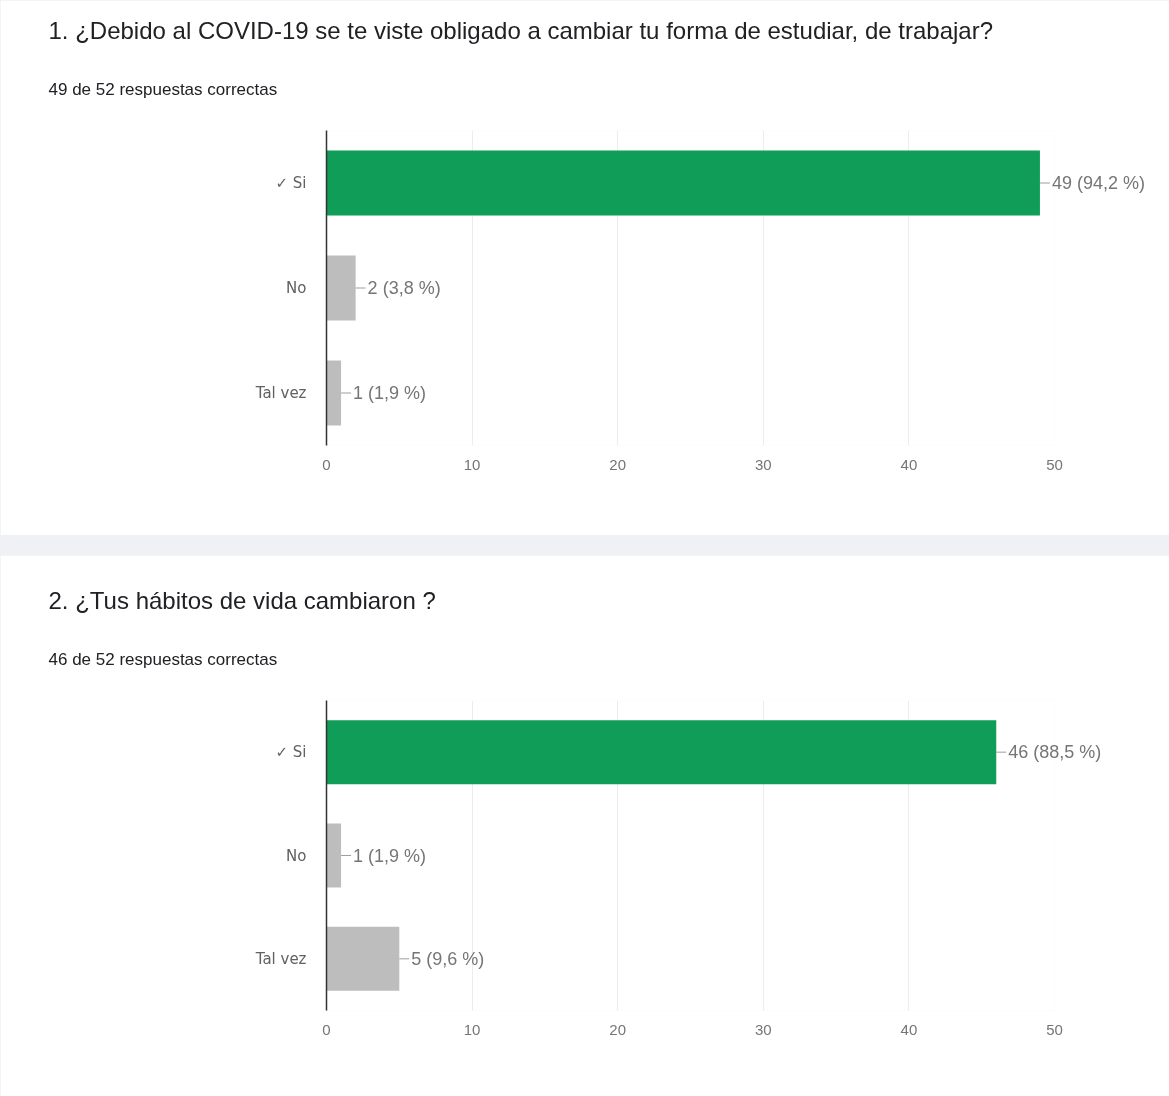 The height and width of the screenshot is (1096, 1169). I want to click on text: 46 de 52 respuestas correctas, so click(163, 659).